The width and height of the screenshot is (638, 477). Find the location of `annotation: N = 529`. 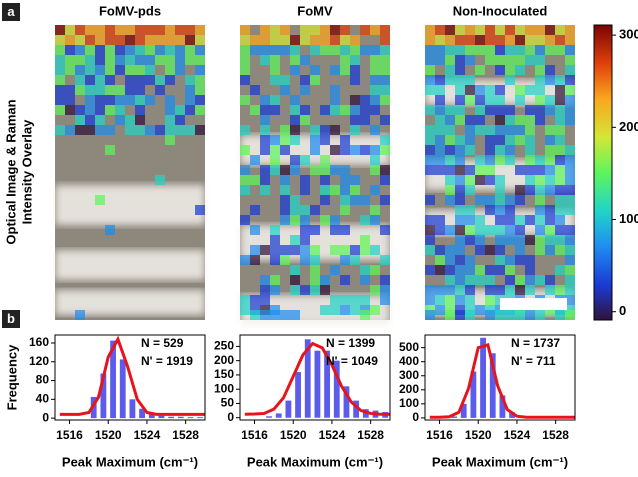

annotation: N = 529 is located at coordinates (162, 343).